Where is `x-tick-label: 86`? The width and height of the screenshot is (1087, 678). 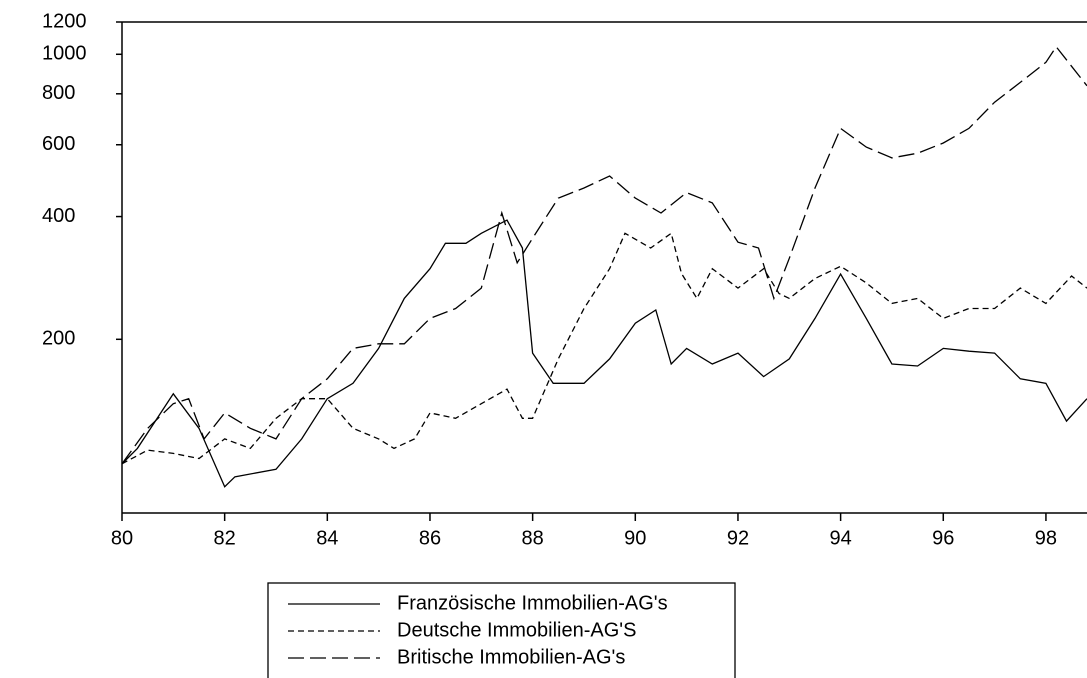
x-tick-label: 86 is located at coordinates (430, 538).